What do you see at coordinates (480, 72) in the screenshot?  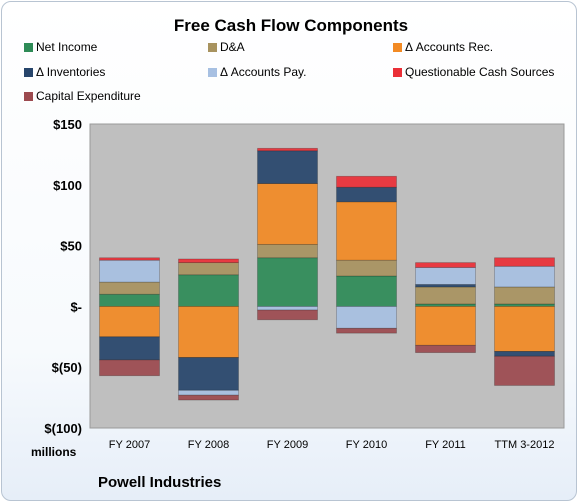 I see `legend-label-questionable: Questionable Cash Sources` at bounding box center [480, 72].